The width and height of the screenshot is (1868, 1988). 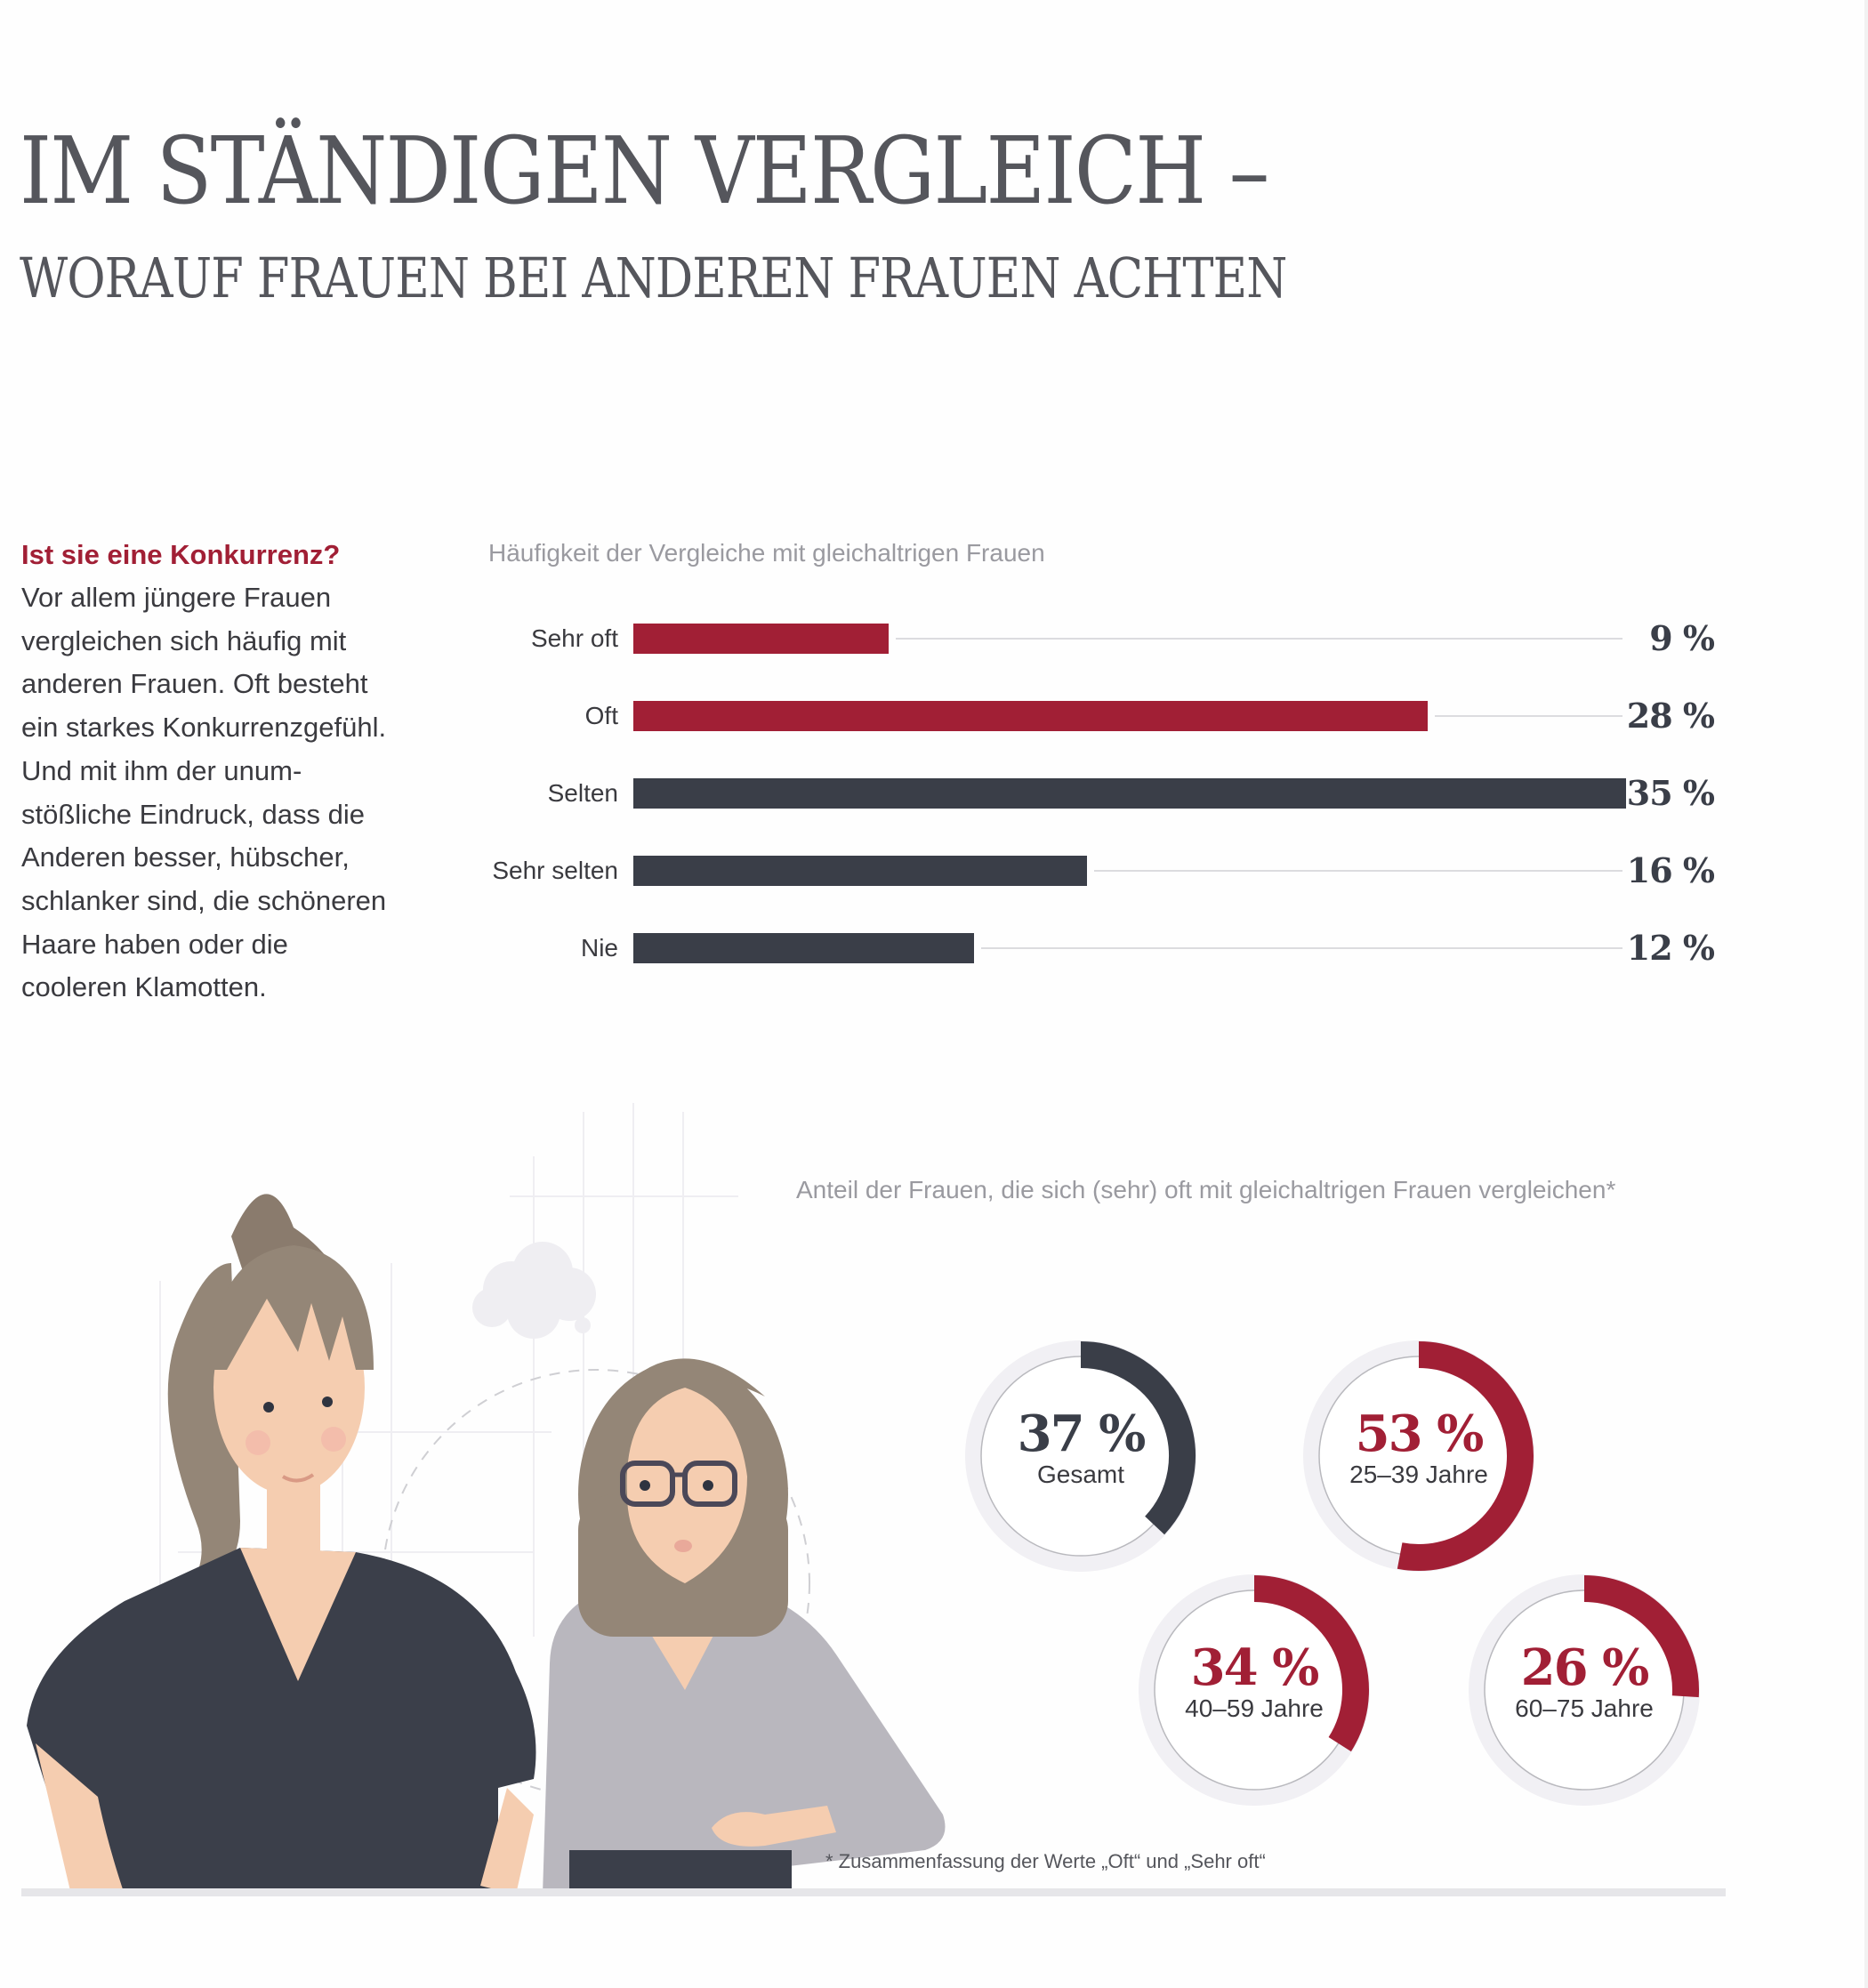 I want to click on intro-line: Anderen besser, hübscher,, so click(x=185, y=857).